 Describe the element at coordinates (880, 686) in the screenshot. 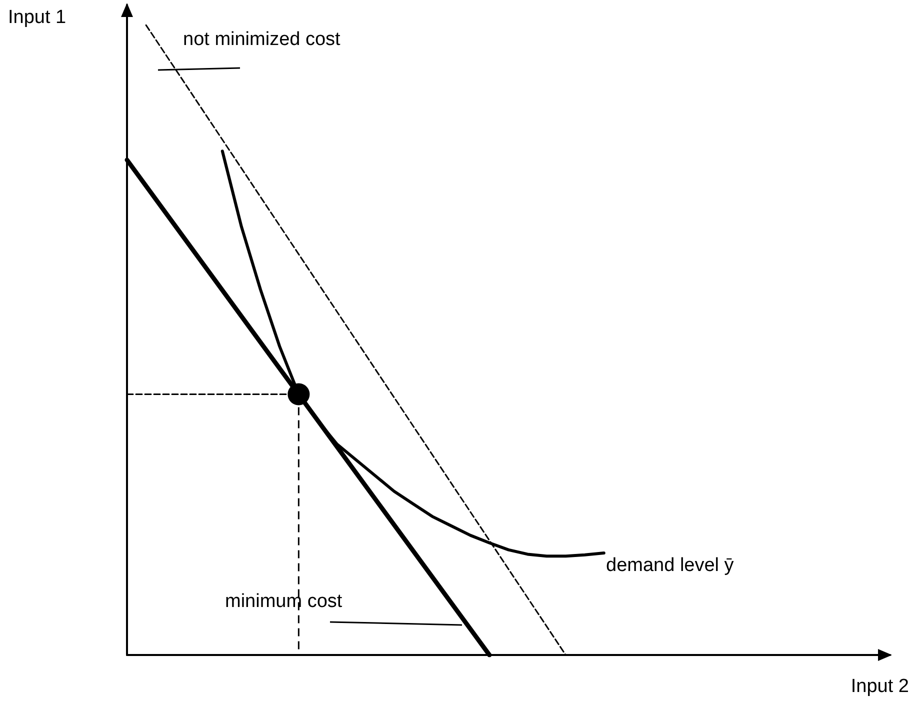

I see `x-axis-title: Input 2` at that location.